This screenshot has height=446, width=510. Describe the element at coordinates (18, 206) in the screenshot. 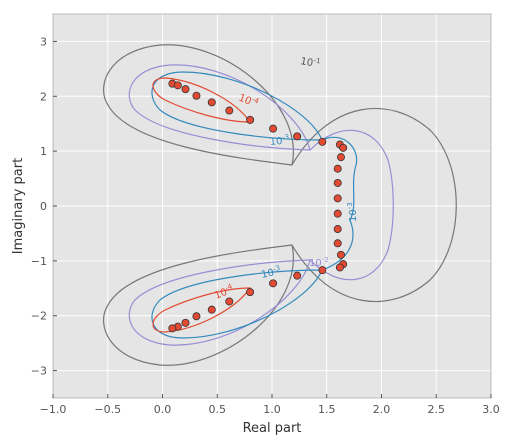

I see `y-axis-label: Imaginary part` at that location.